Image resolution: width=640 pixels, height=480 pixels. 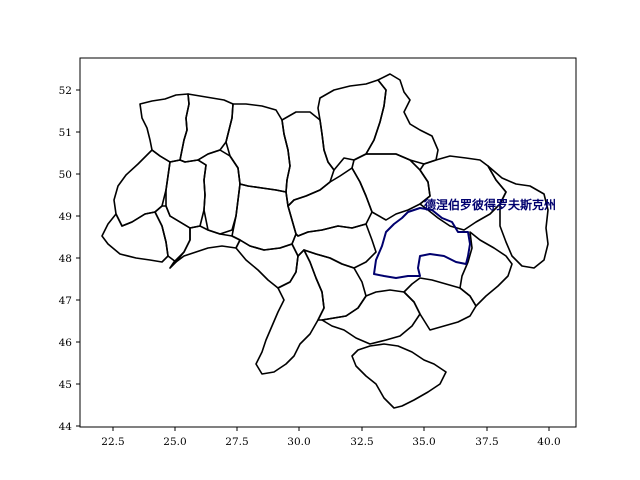 I want to click on y-tick: 48, so click(x=69, y=259).